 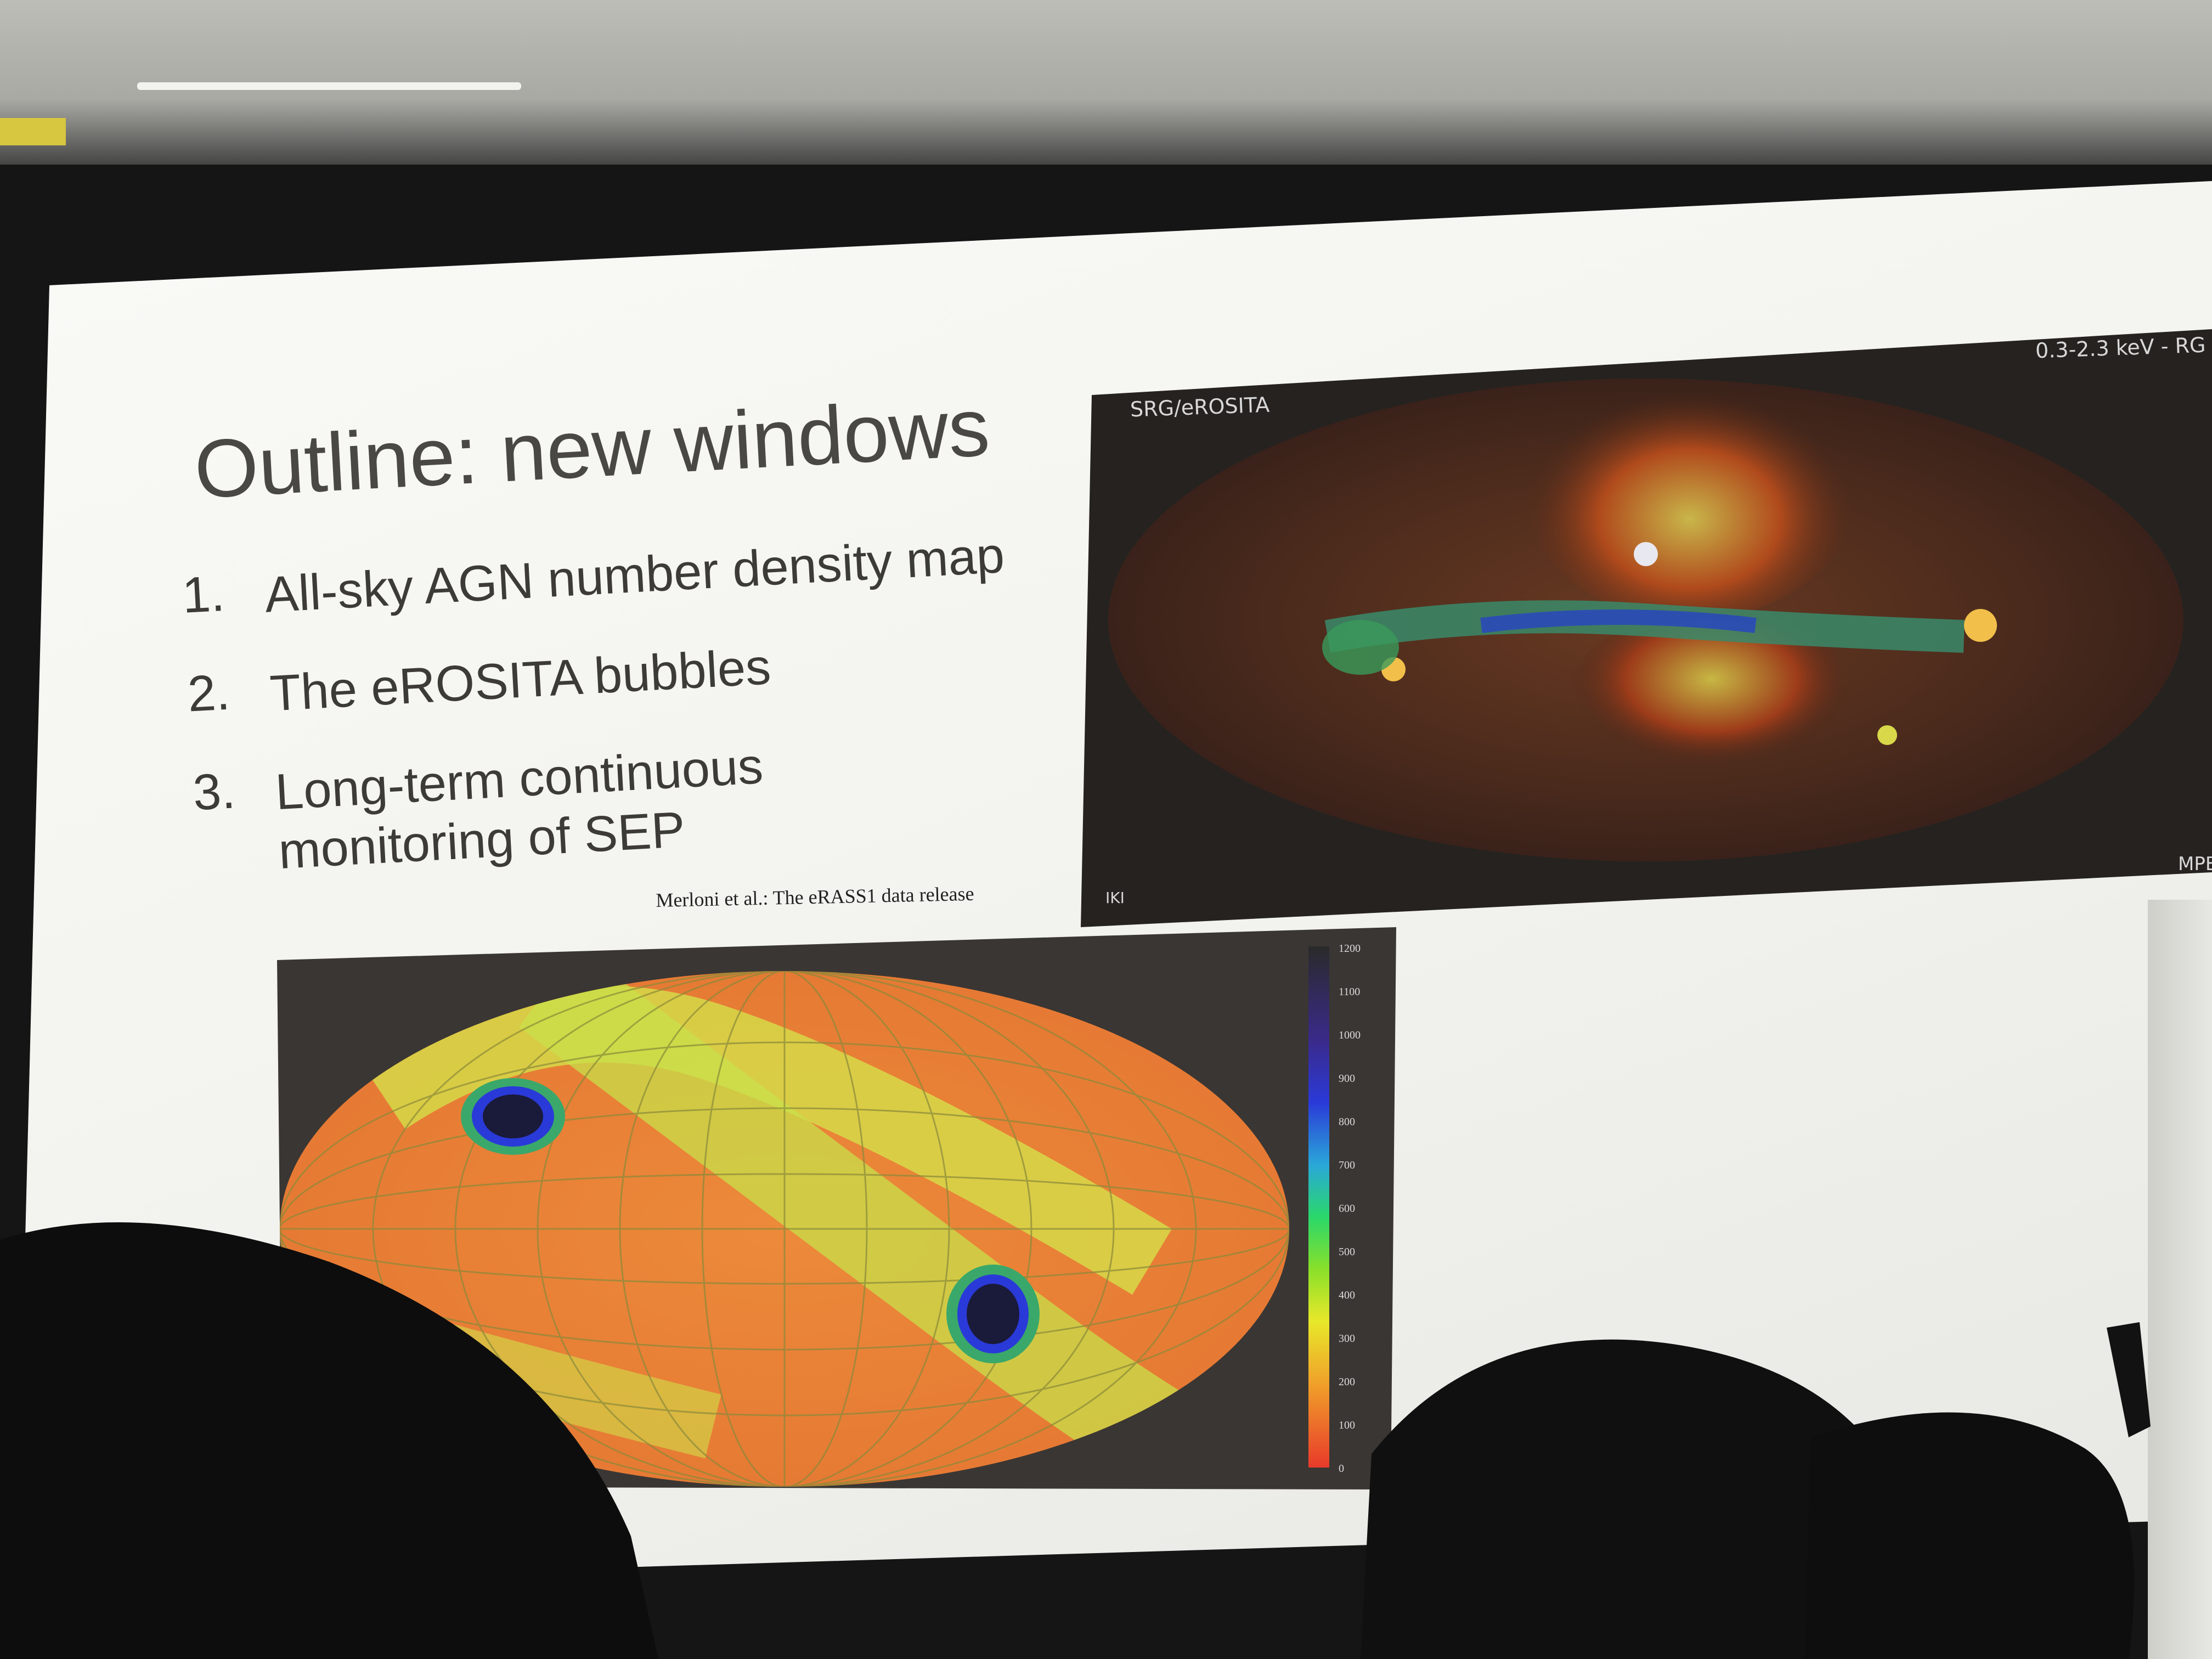 I want to click on colorbar, so click(x=1318, y=1207).